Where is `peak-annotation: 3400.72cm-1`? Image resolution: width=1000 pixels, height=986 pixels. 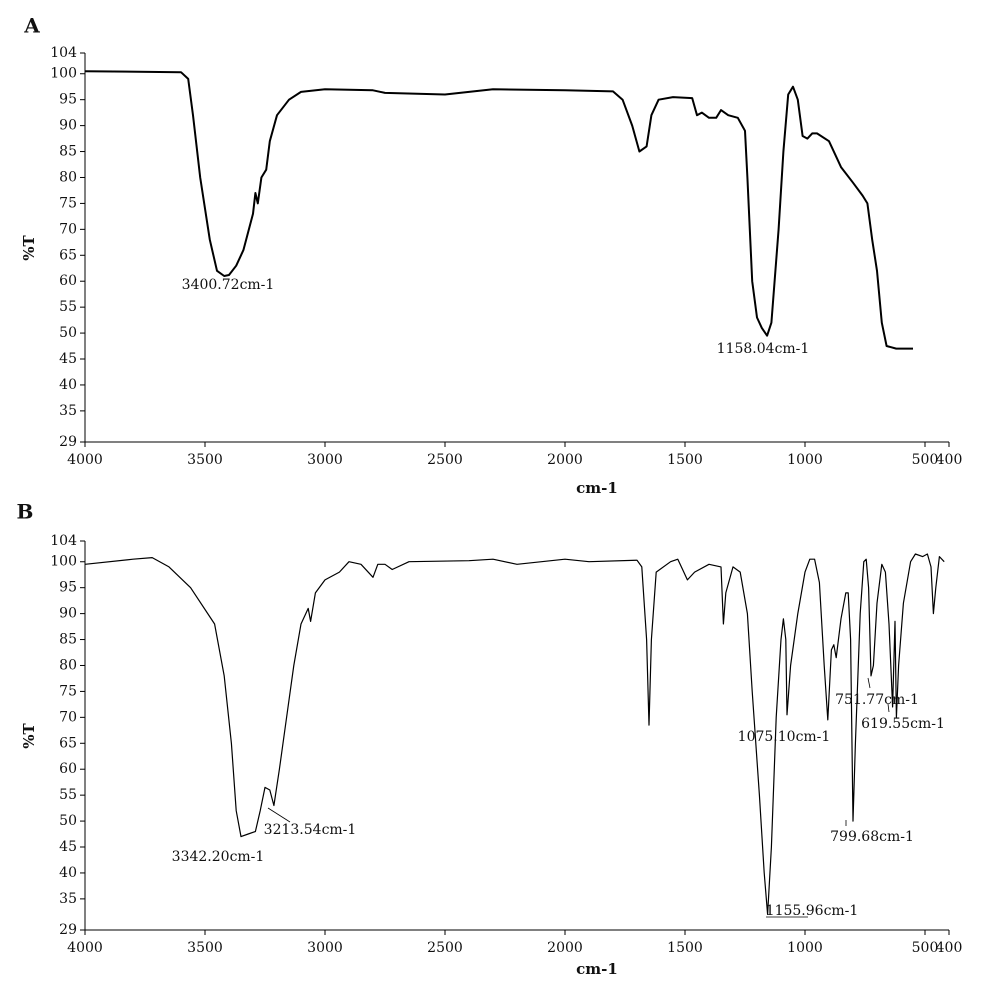
peak-annotation: 3400.72cm-1 is located at coordinates (228, 285).